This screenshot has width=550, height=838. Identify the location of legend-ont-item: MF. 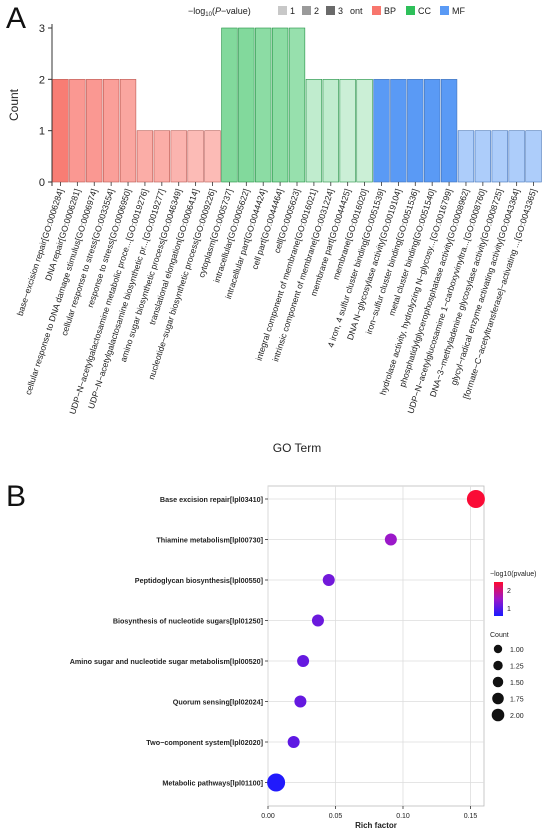
(458, 11).